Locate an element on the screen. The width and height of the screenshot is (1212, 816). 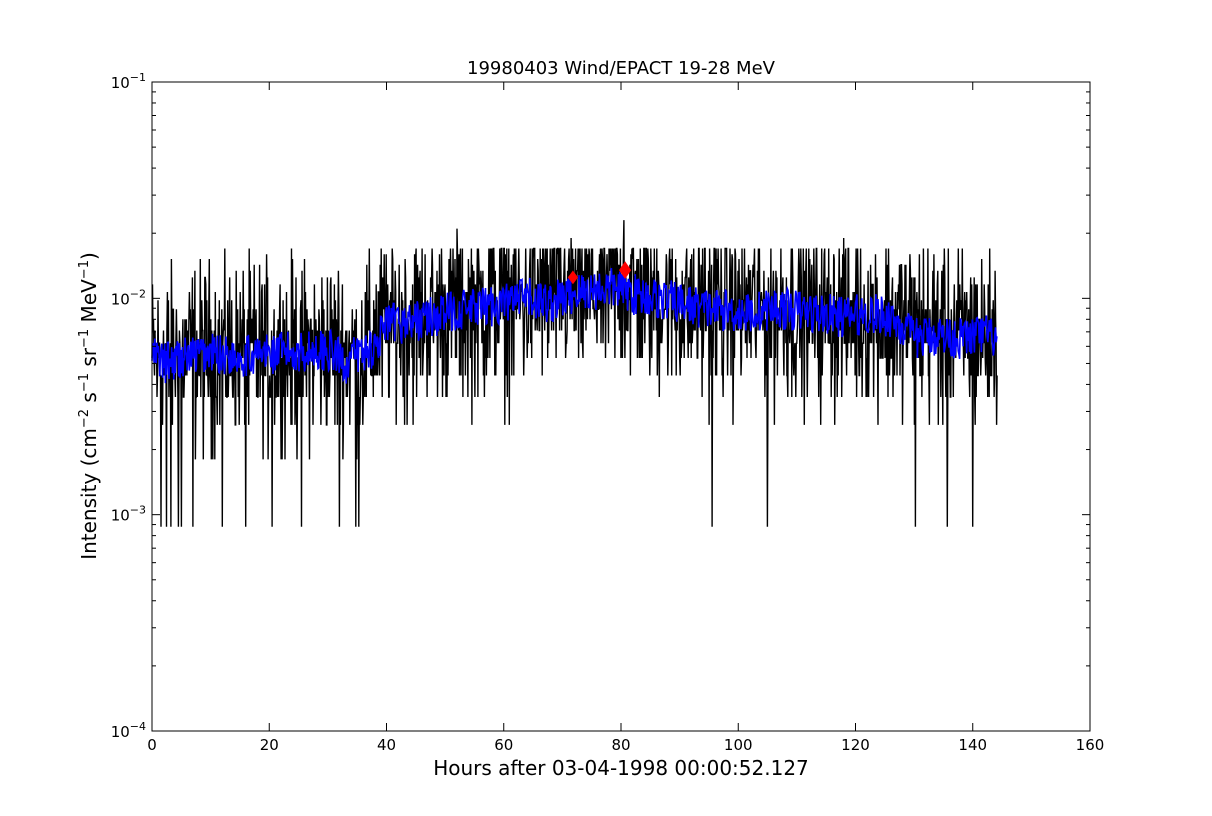
series-line-smoothed is located at coordinates (574, 325).